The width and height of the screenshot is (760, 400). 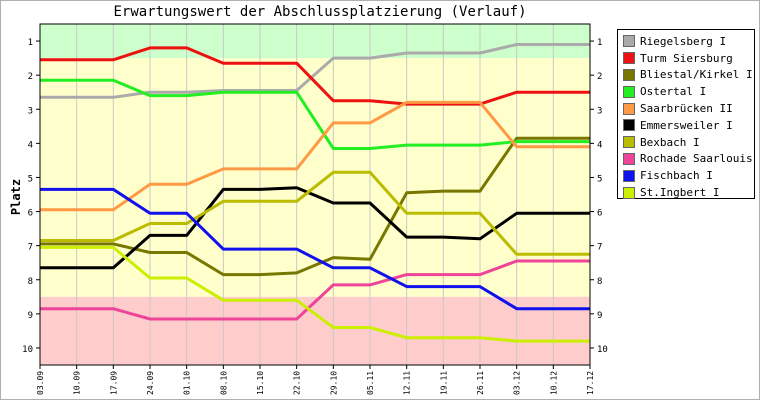 I want to click on legend-item-5: Emmersweiler I, so click(x=686, y=125).